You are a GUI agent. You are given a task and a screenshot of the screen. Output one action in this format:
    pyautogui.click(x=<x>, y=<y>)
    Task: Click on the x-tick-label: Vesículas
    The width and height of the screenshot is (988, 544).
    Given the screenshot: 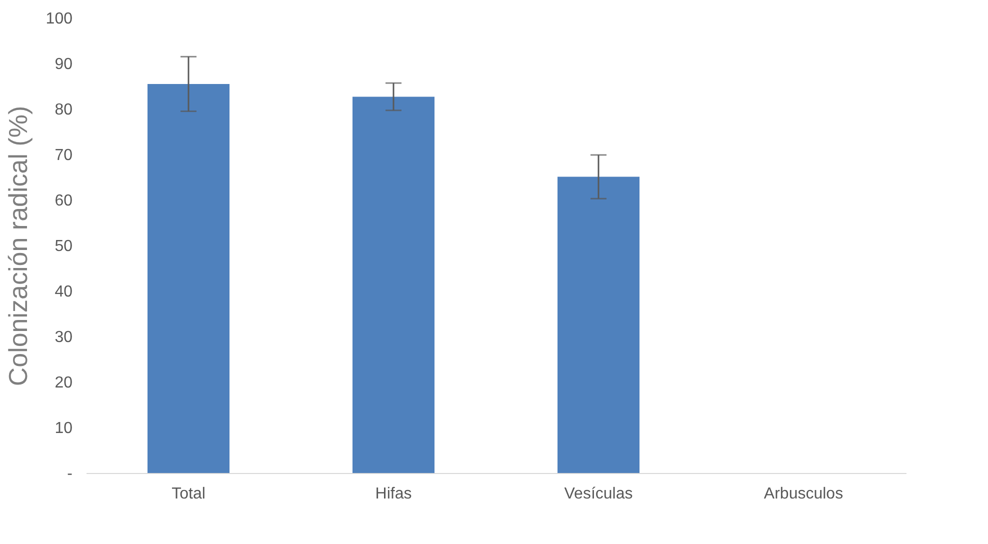 What is the action you would take?
    pyautogui.click(x=598, y=494)
    